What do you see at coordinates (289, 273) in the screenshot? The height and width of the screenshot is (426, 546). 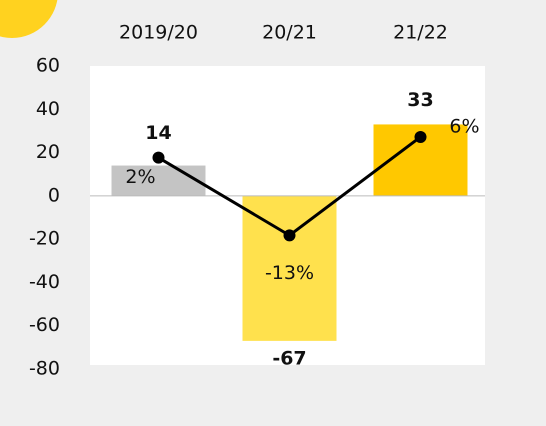 I see `line-label: -13%` at bounding box center [289, 273].